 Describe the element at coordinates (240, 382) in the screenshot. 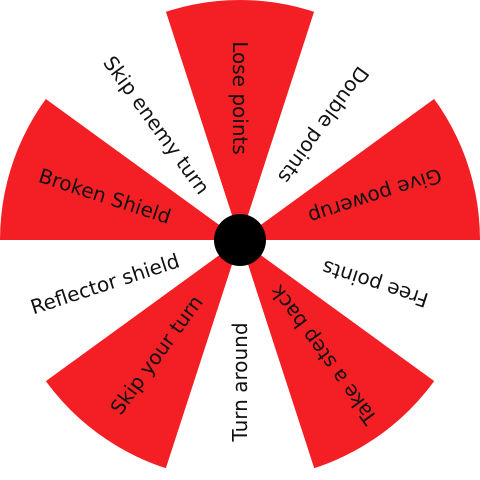

I see `wheel-label-turn-around: Turn around` at that location.